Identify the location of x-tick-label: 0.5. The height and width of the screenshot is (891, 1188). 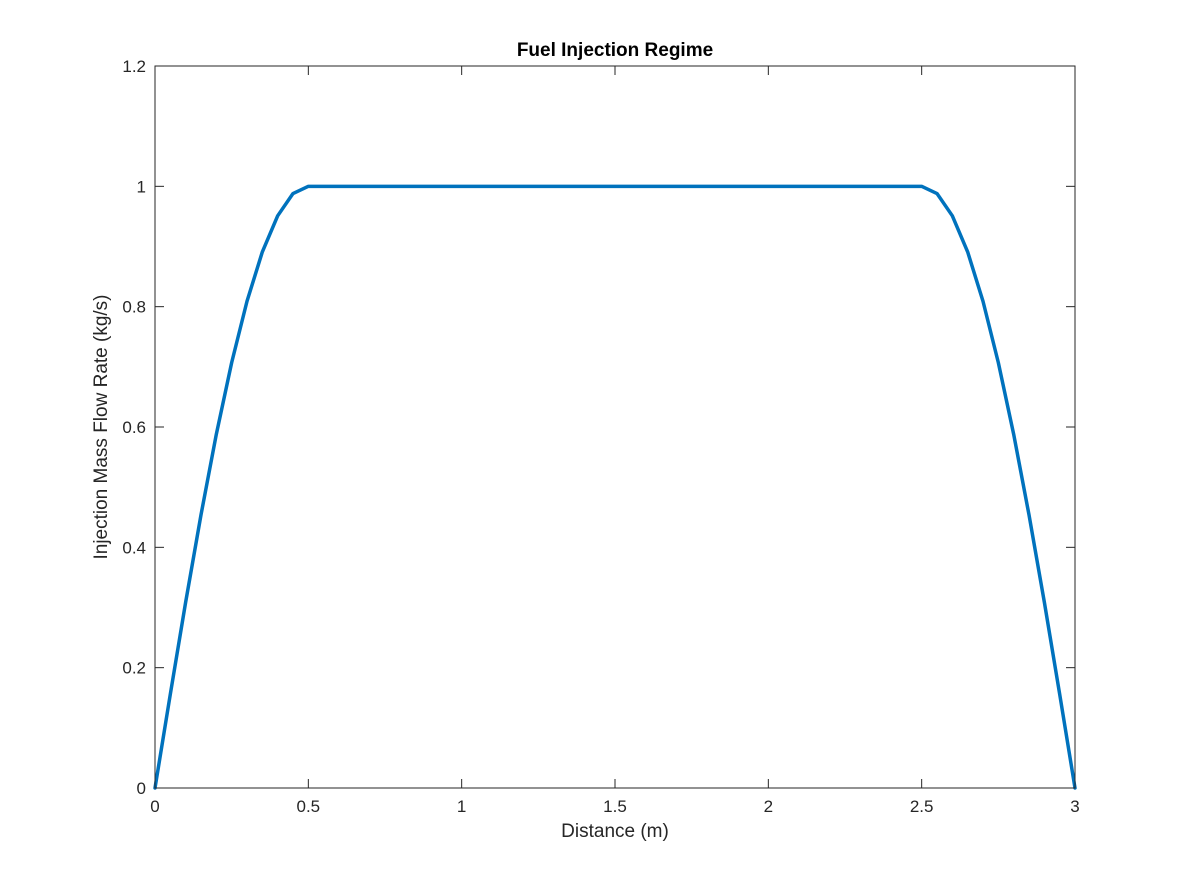
(309, 806).